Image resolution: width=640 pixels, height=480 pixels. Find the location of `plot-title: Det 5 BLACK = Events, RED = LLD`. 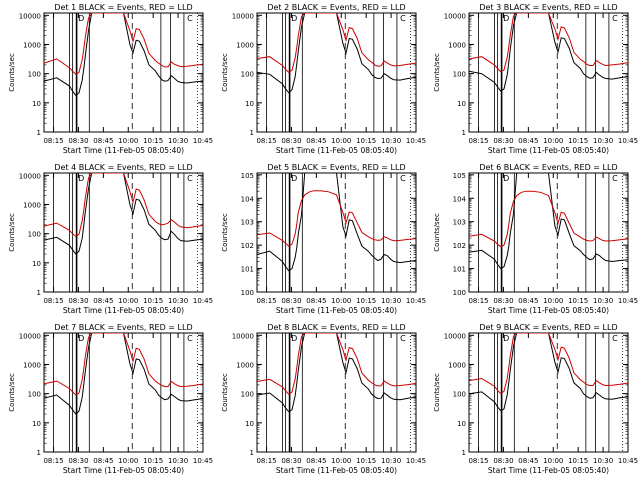

plot-title: Det 5 BLACK = Events, RED = LLD is located at coordinates (336, 167).